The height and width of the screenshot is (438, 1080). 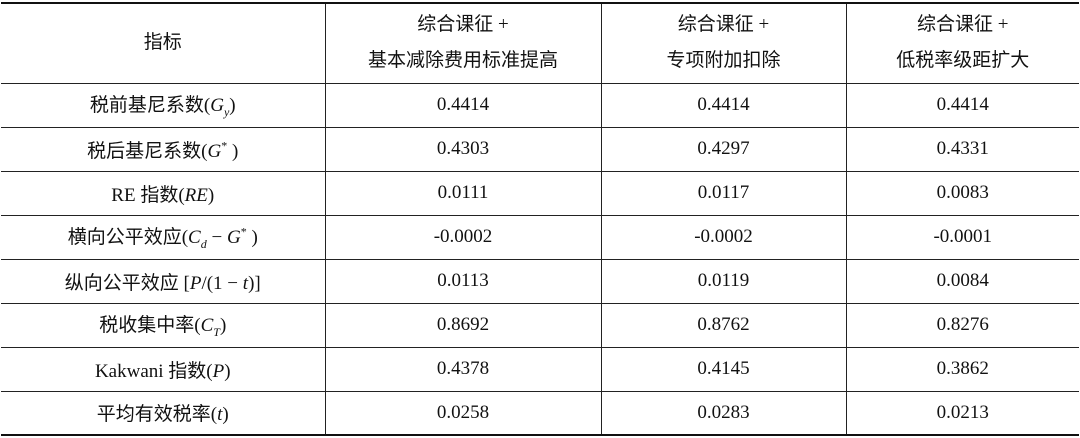 I want to click on value-cell: 0.8762, so click(x=723, y=325).